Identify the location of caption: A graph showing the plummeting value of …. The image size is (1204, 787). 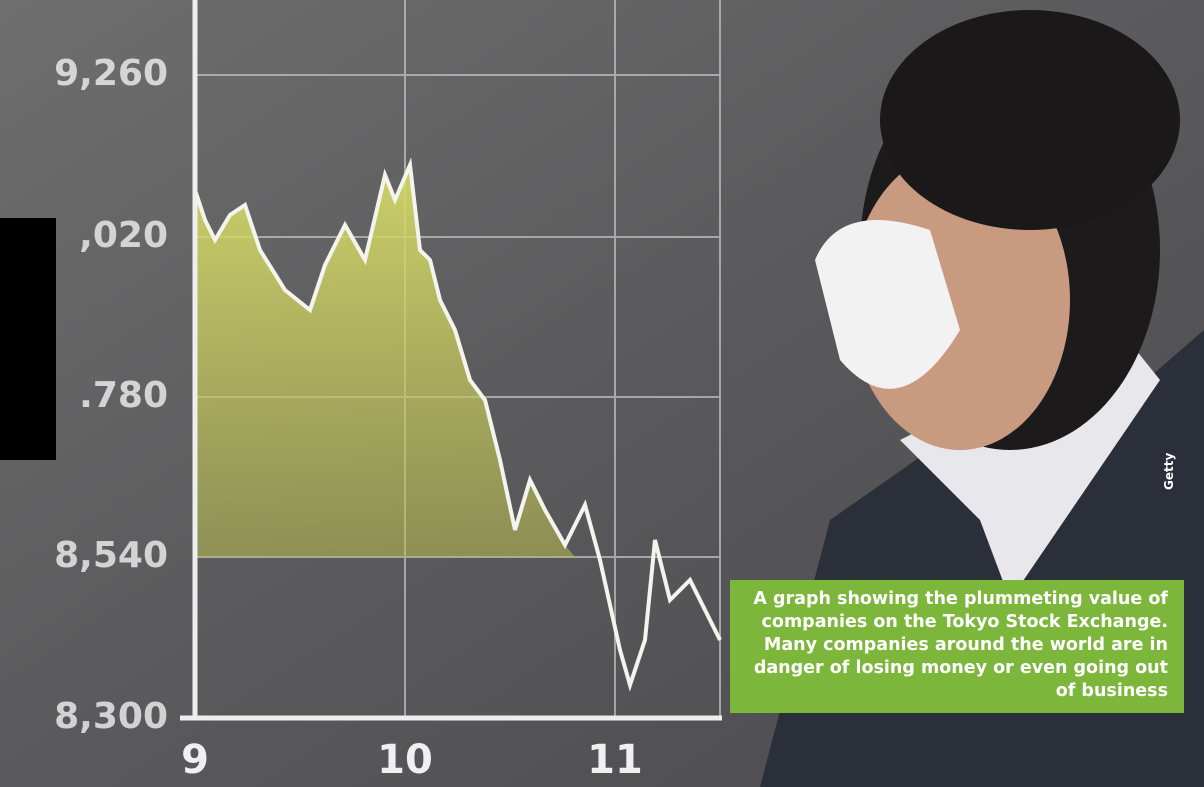
(957, 646).